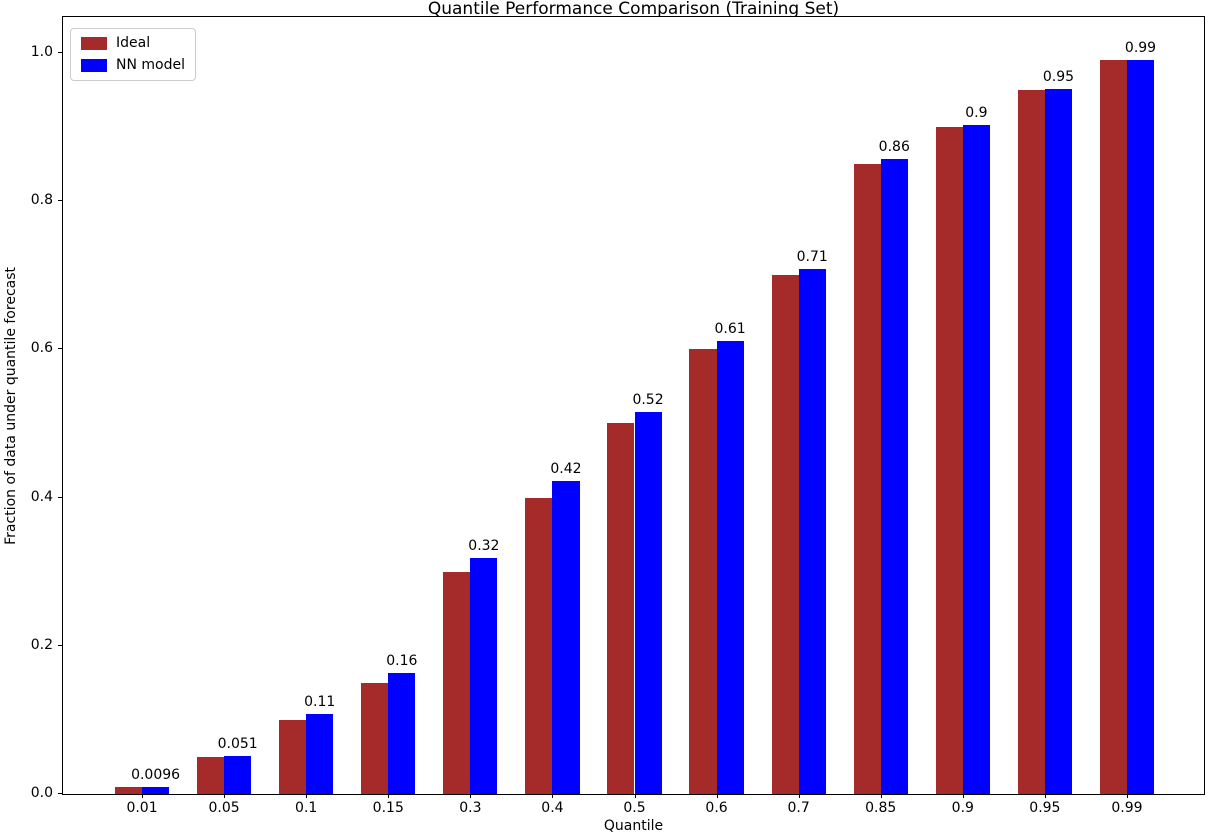  I want to click on bar-value-label: 0.051, so click(237, 744).